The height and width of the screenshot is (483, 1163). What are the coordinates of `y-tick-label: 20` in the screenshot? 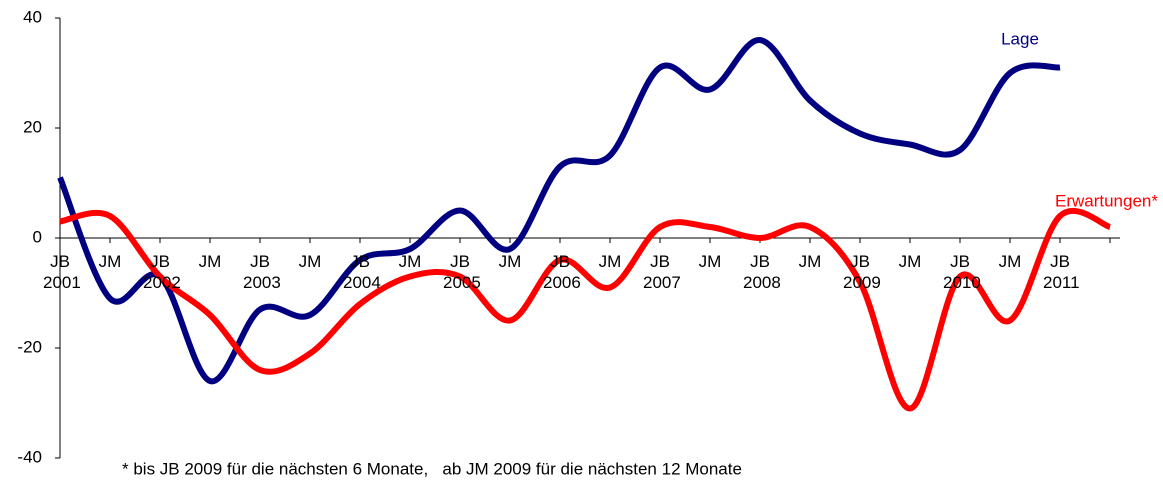 It's located at (32, 126).